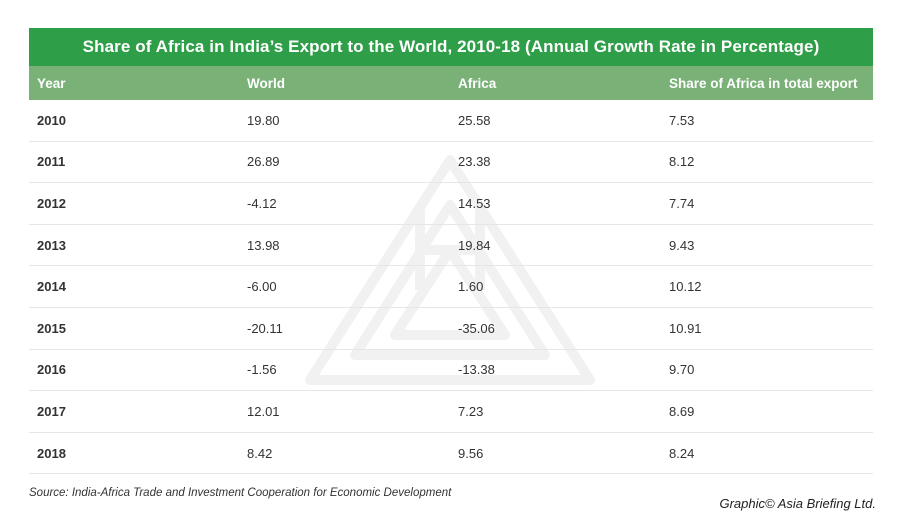 The height and width of the screenshot is (531, 900). What do you see at coordinates (451, 329) in the screenshot?
I see `table-row: 2015 -20.11 -35.06 10.91` at bounding box center [451, 329].